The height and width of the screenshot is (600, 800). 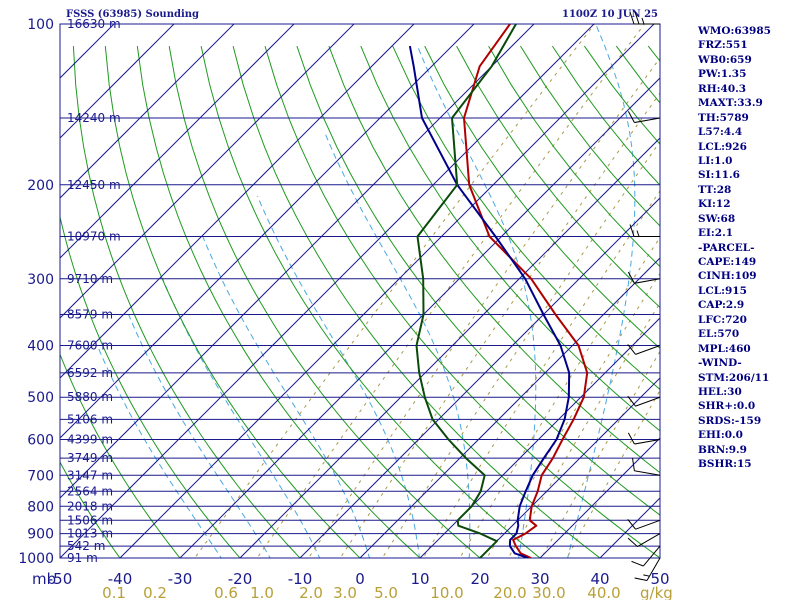 I want to click on temperature-tick-label: -10, so click(x=300, y=579).